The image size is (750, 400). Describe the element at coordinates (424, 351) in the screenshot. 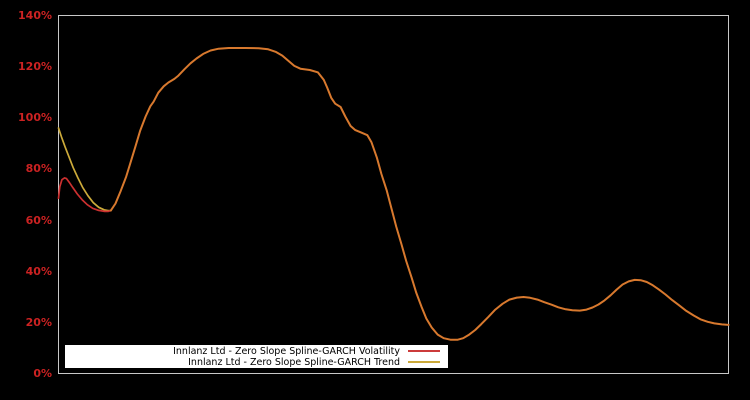

I see `legend-line-sample-volatility` at that location.